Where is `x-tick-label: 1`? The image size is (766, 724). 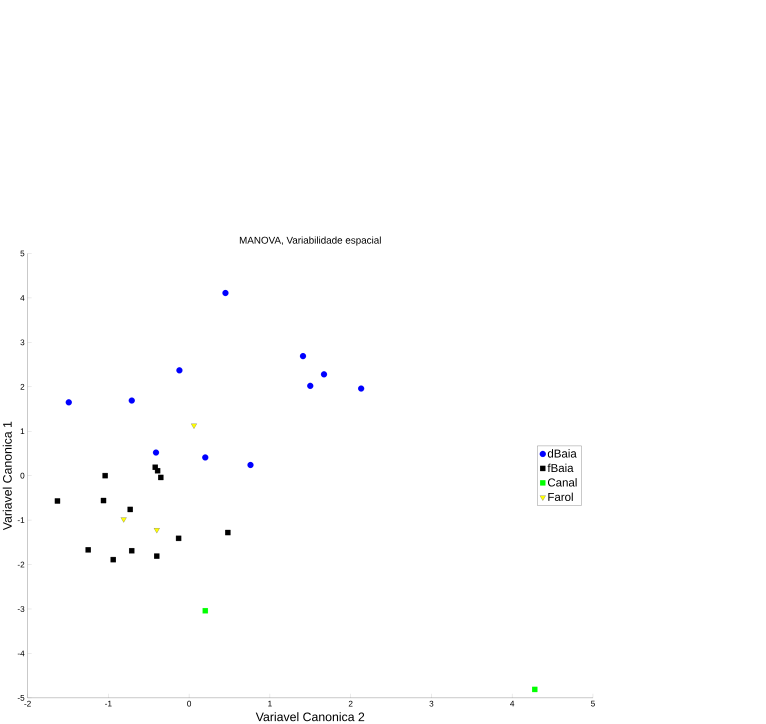 x-tick-label: 1 is located at coordinates (270, 703).